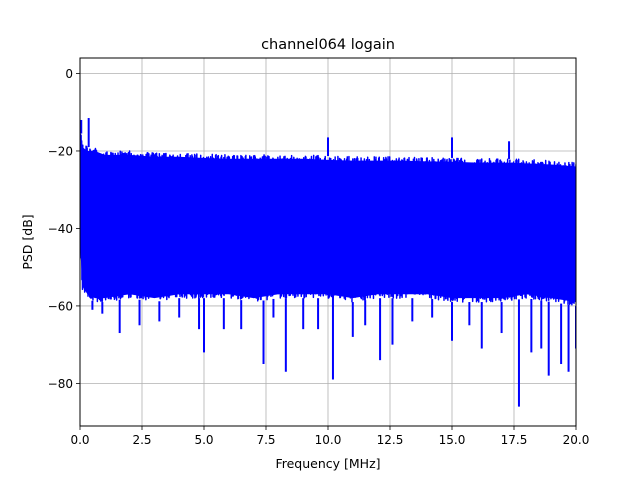  What do you see at coordinates (265, 440) in the screenshot?
I see `x-tick-label: 7.5` at bounding box center [265, 440].